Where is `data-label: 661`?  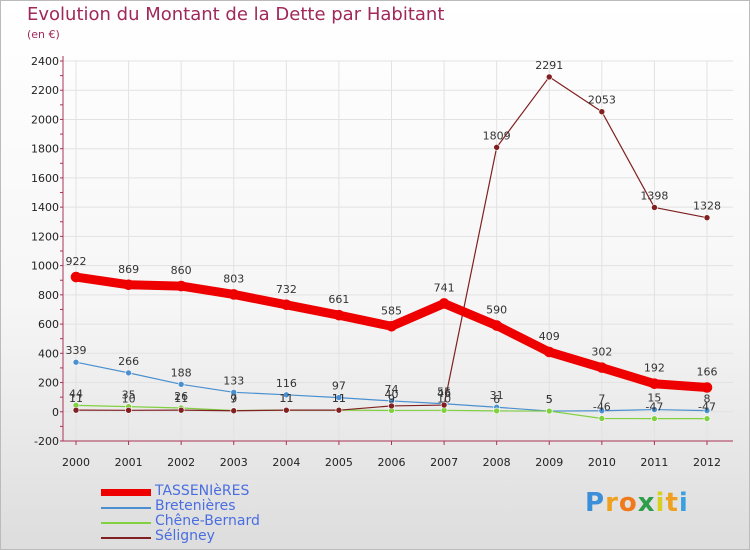 data-label: 661 is located at coordinates (338, 299).